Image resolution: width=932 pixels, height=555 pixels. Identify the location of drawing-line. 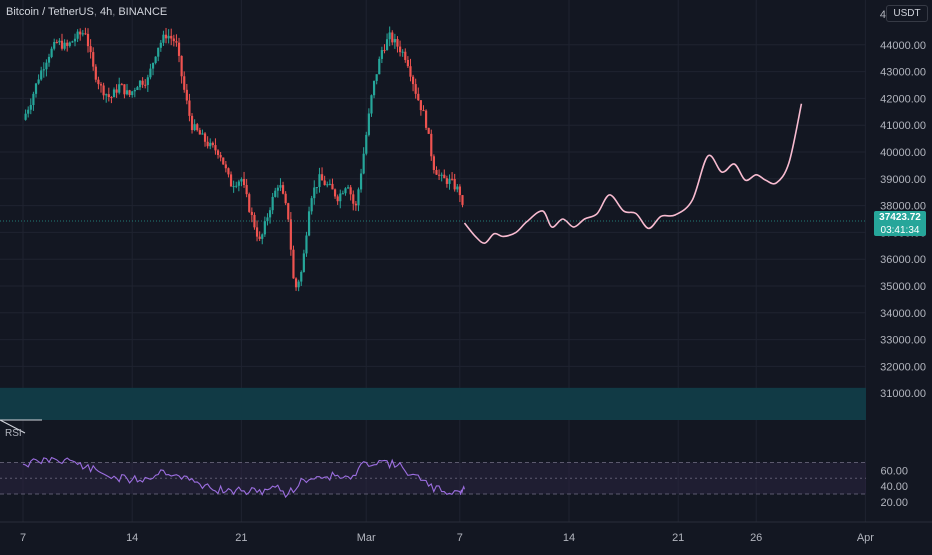
(13, 426).